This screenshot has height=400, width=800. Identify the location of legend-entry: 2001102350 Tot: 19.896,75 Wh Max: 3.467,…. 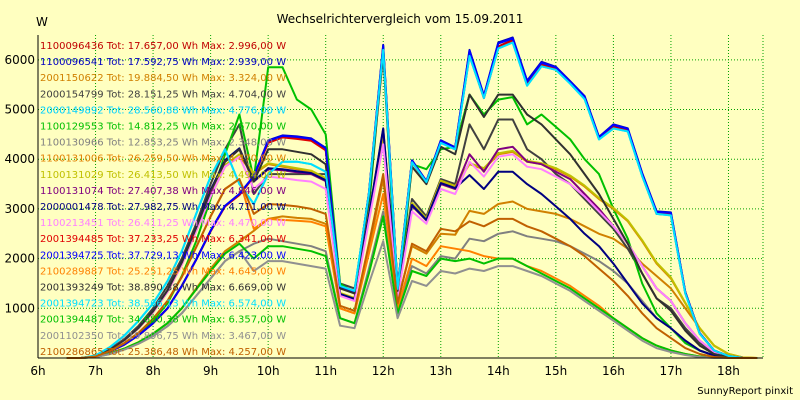
(163, 336).